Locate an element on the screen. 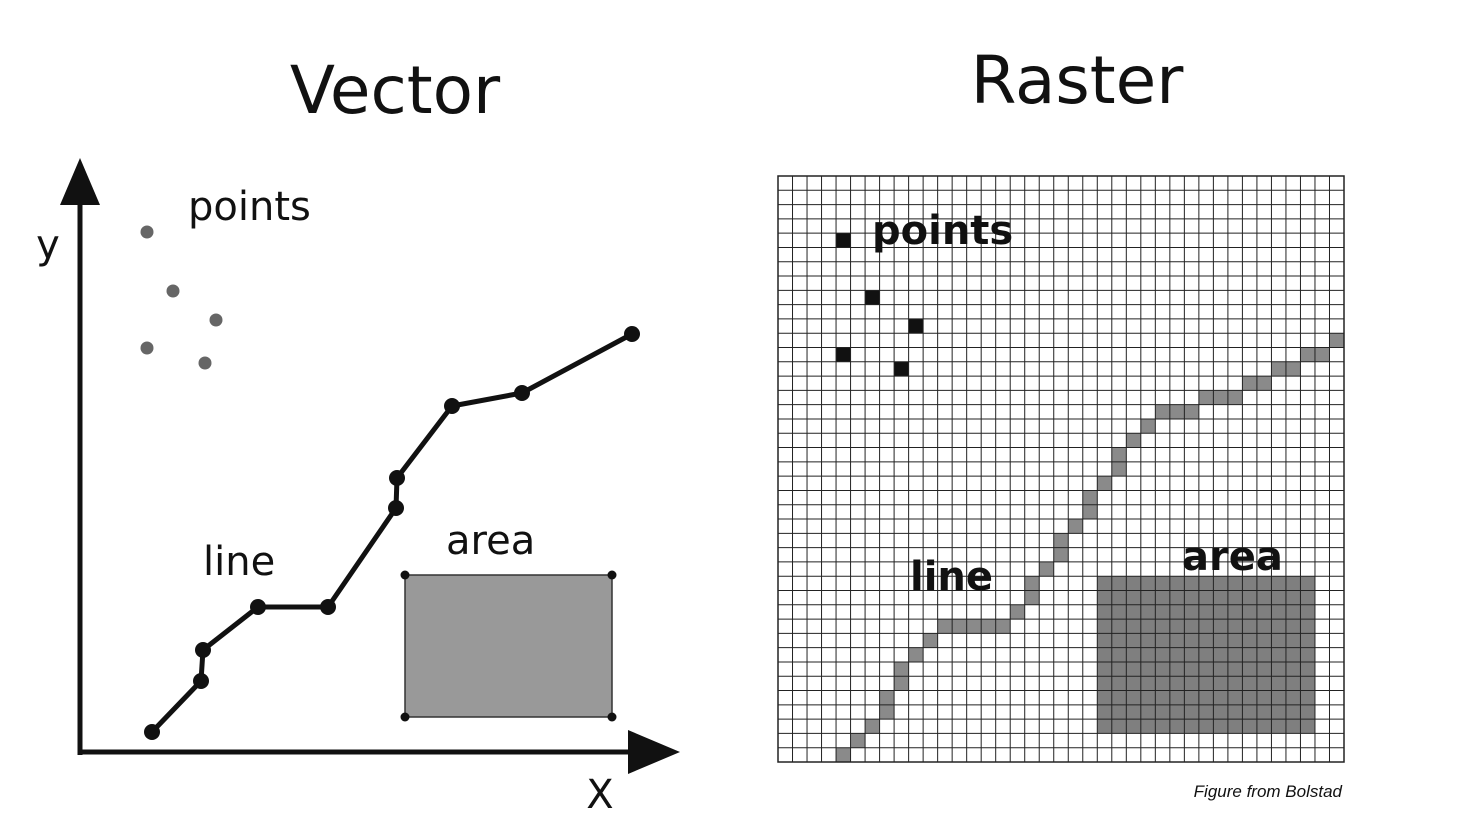 This screenshot has height=827, width=1471. raster-title: Raster is located at coordinates (1078, 80).